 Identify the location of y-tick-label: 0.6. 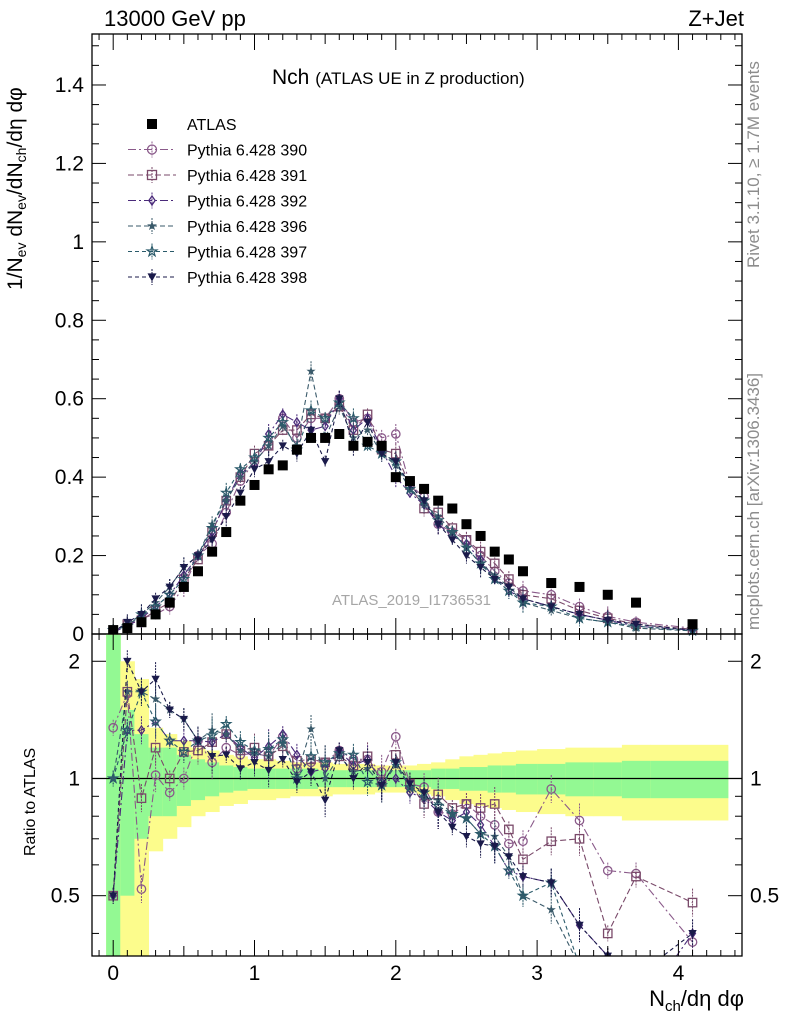
(69, 399).